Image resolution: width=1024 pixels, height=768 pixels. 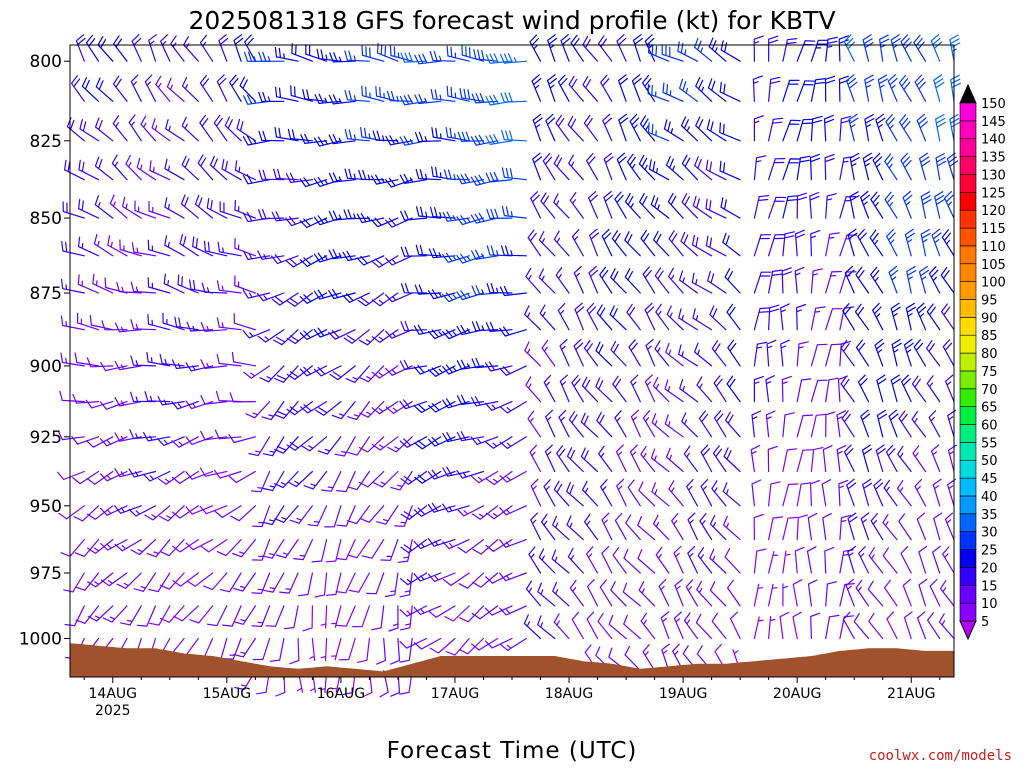 I want to click on x-tick-sublabel: 2025, so click(x=113, y=711).